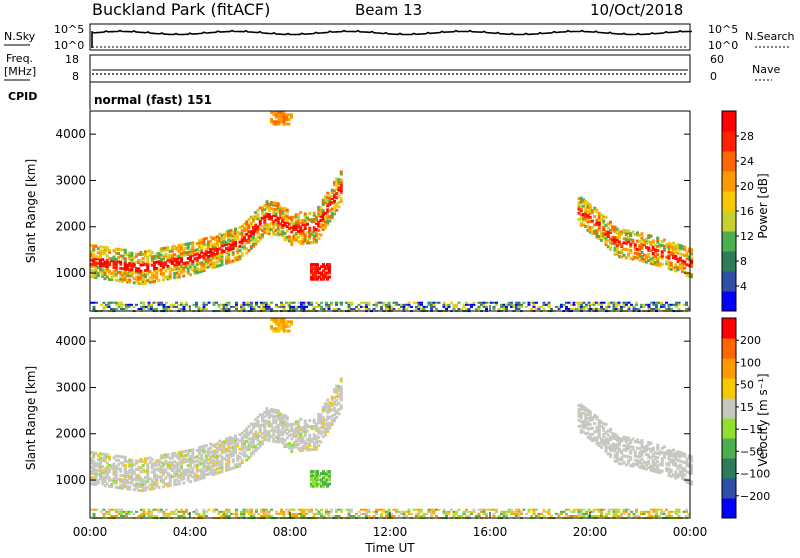 The height and width of the screenshot is (558, 800). What do you see at coordinates (729, 181) in the screenshot?
I see `power-colorbar-swatch` at bounding box center [729, 181].